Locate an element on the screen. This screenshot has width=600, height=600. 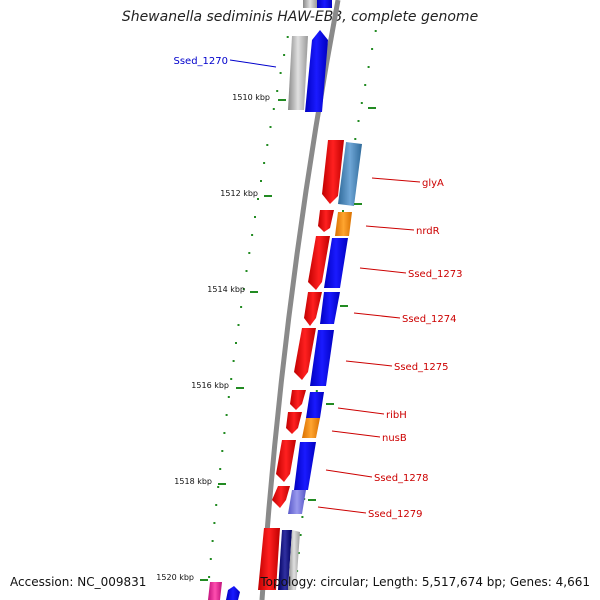
gene-ssed-1270-blue is located at coordinates (316, 71).